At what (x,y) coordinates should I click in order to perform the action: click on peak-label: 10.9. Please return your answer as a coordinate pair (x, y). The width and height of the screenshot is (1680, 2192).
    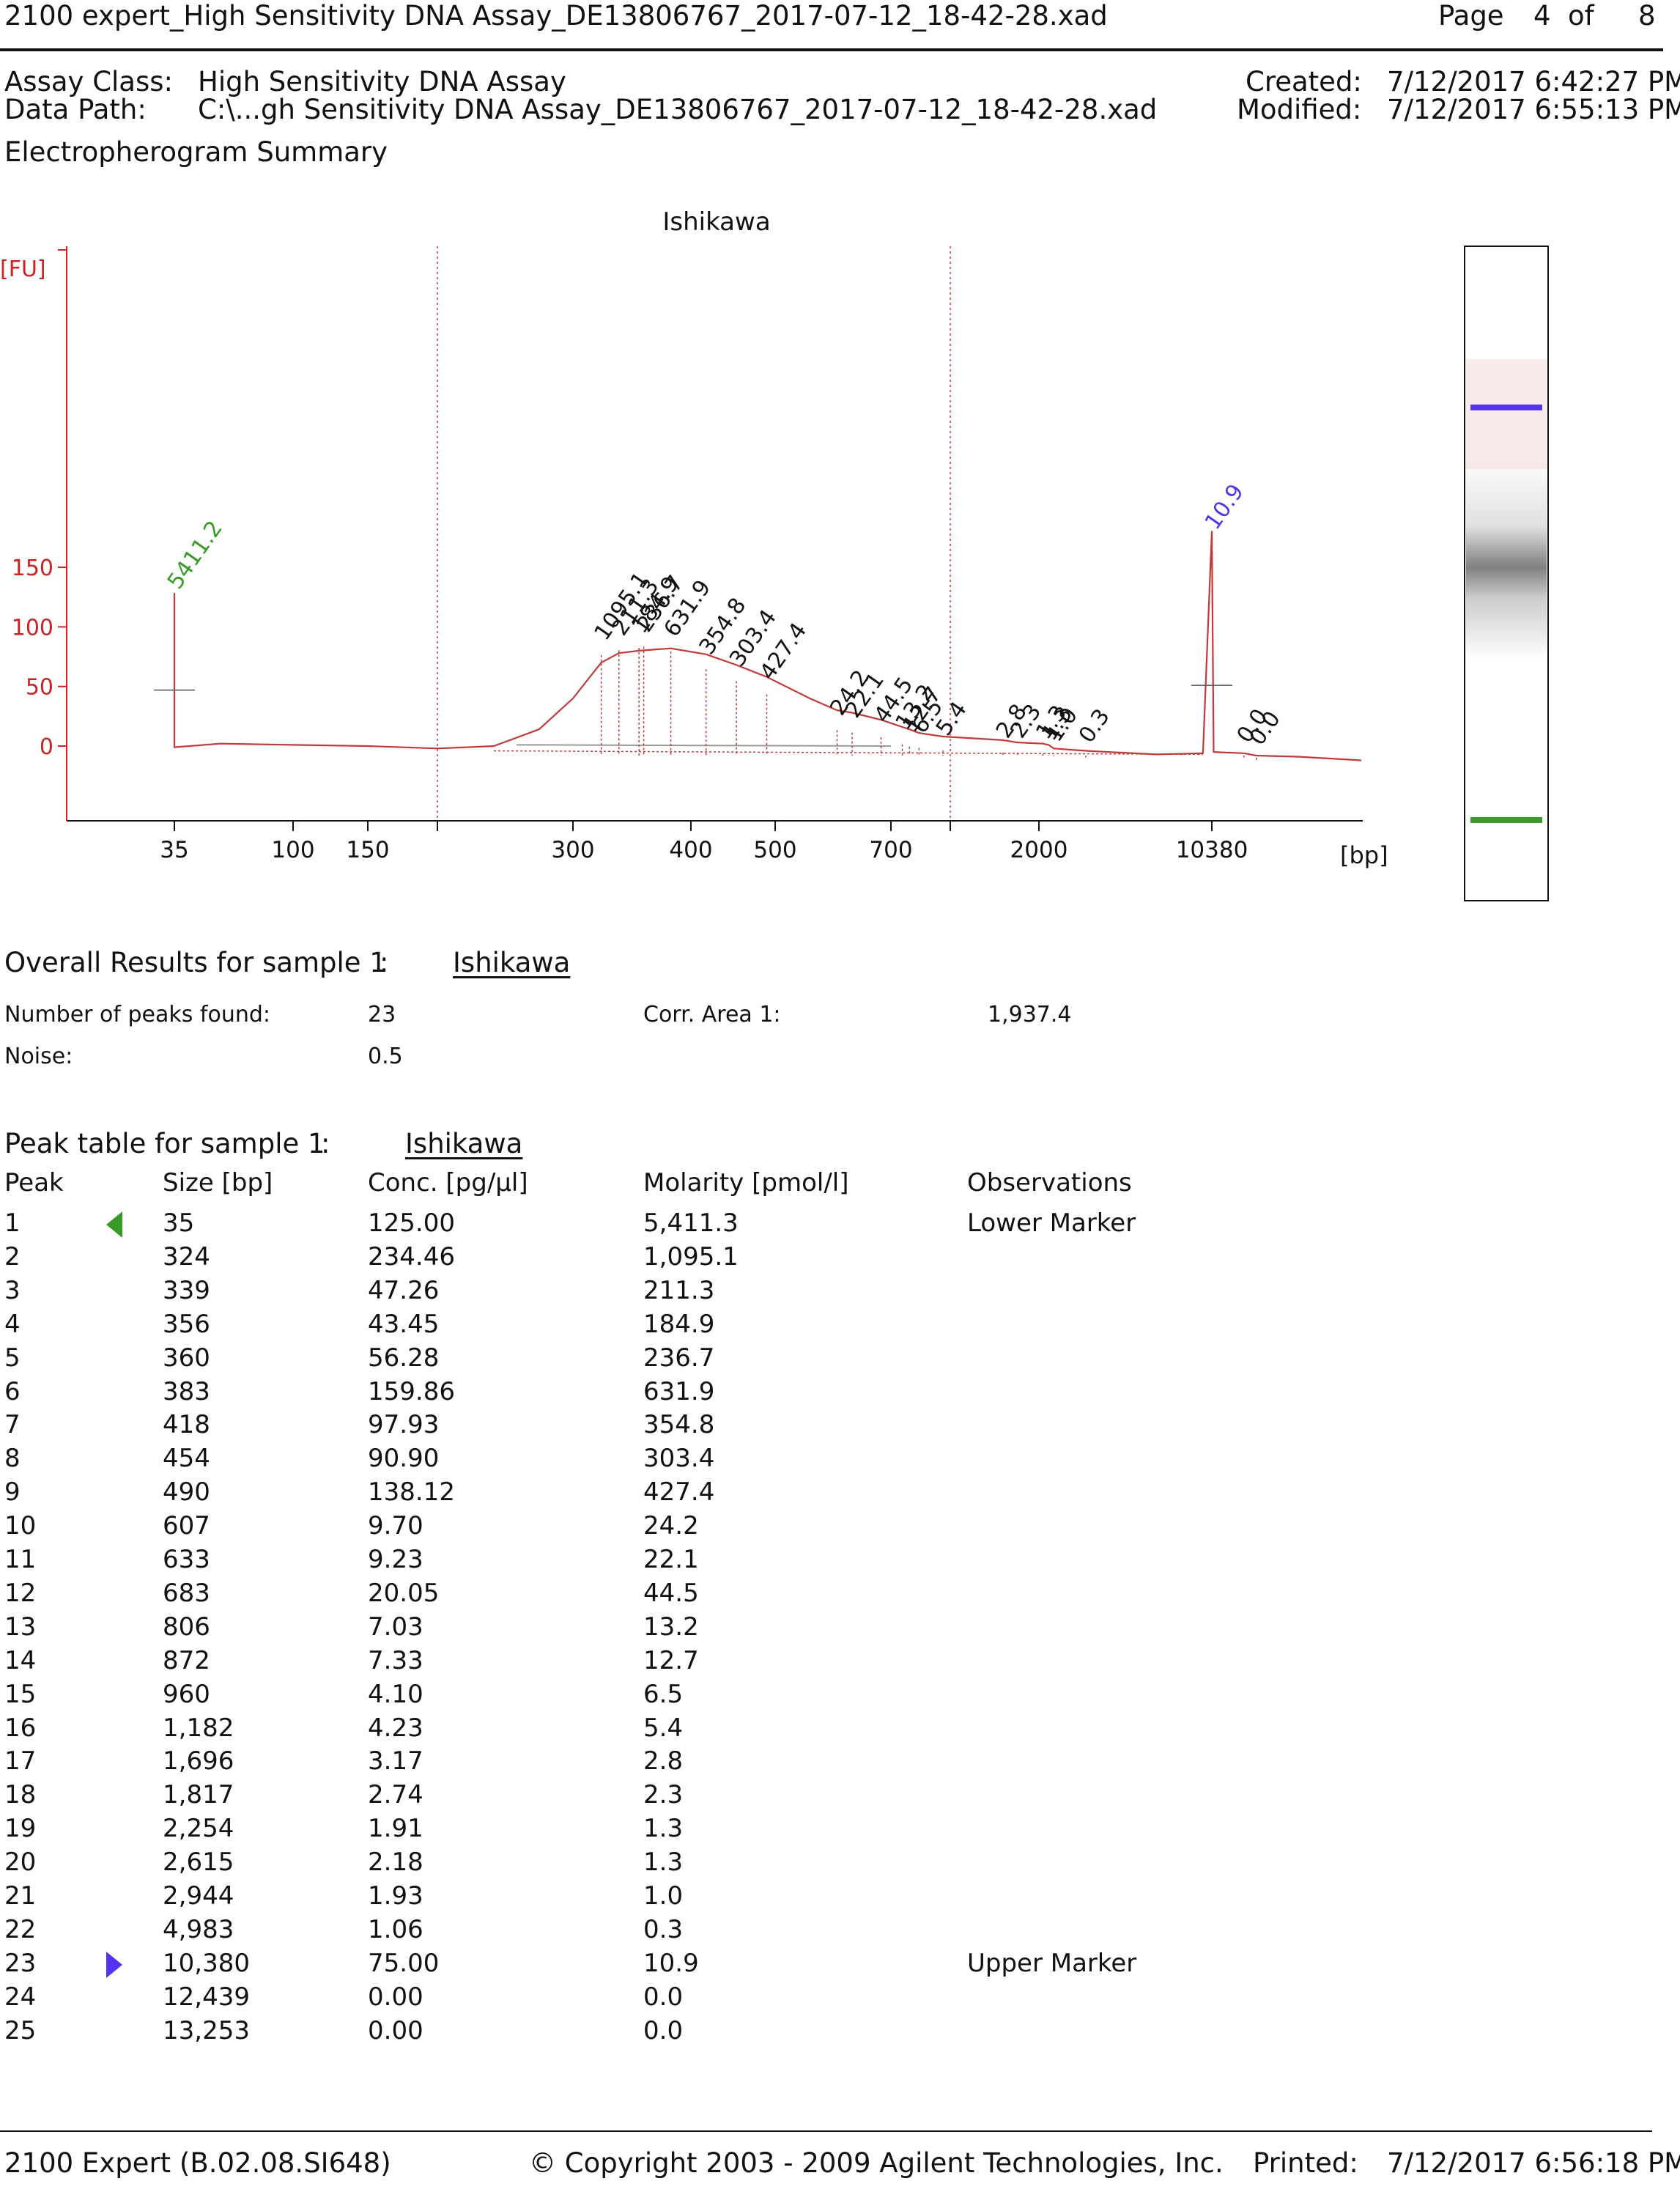
    Looking at the image, I should click on (1224, 506).